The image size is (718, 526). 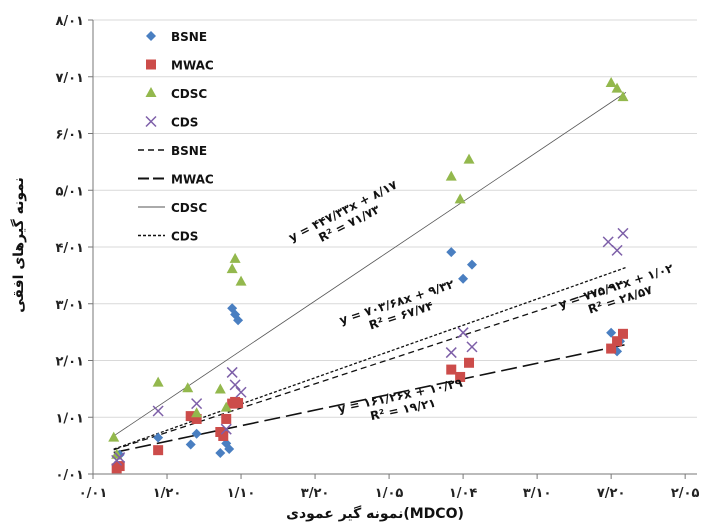 I want to click on x-tick-label: ۳/۲۰, so click(x=315, y=493).